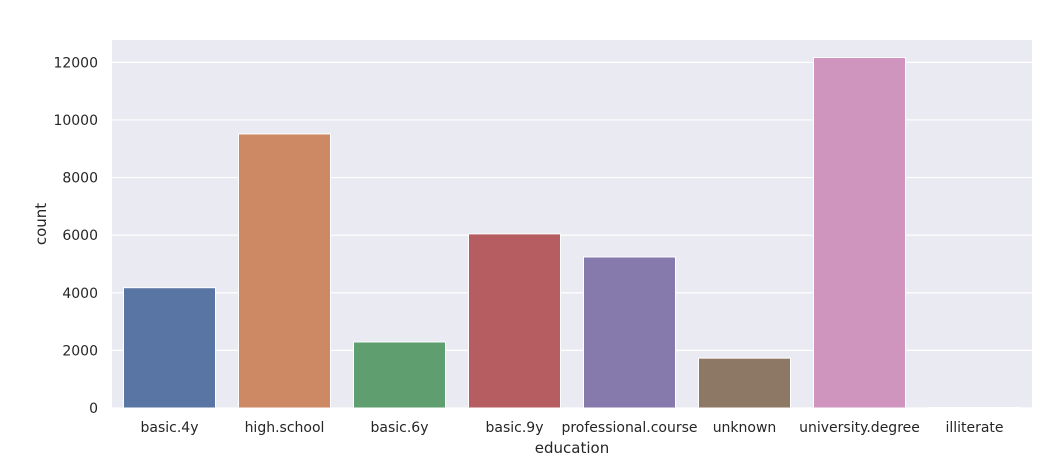 This screenshot has width=1058, height=465. What do you see at coordinates (169, 348) in the screenshot?
I see `bar-basic-4y` at bounding box center [169, 348].